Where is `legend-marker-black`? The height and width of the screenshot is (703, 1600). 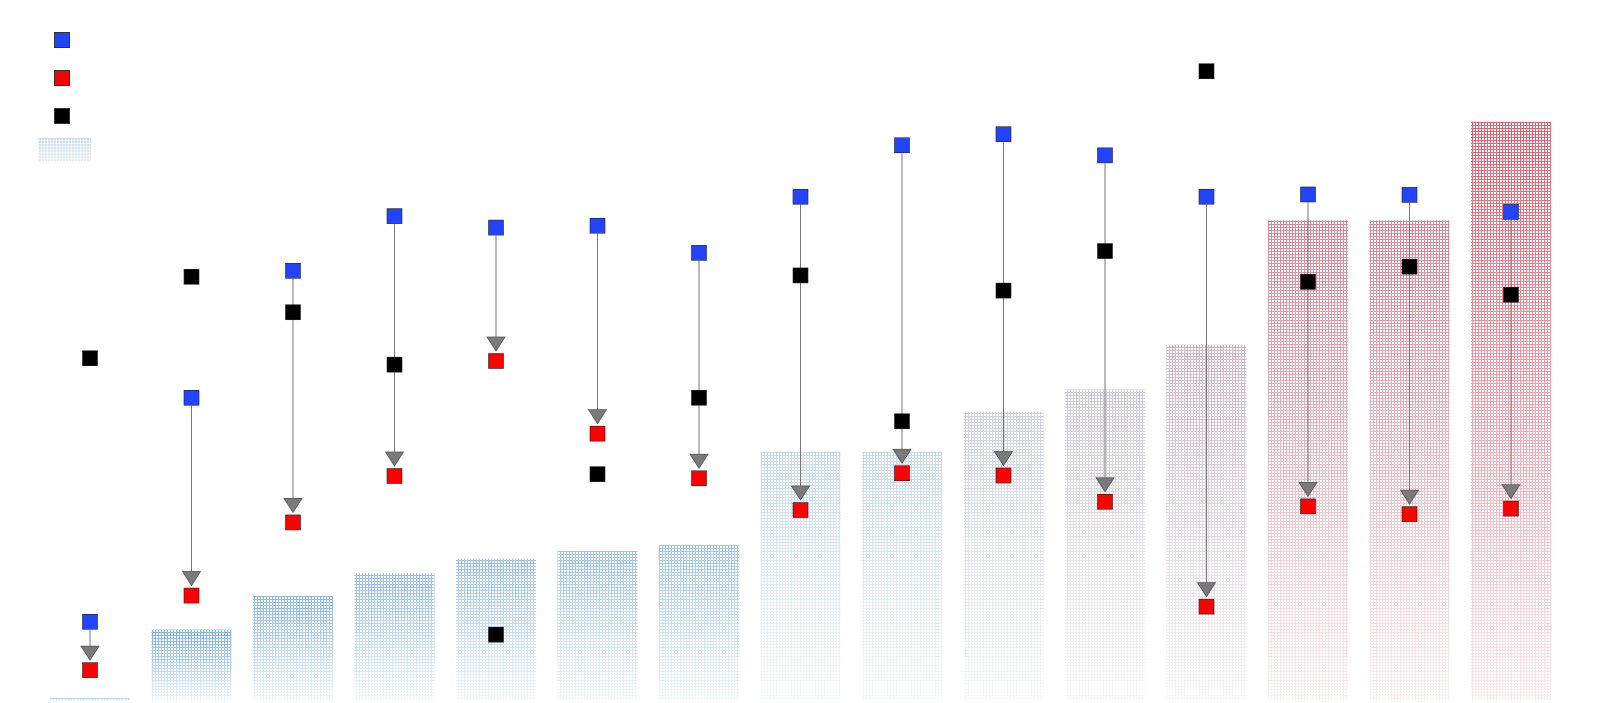 legend-marker-black is located at coordinates (62, 116).